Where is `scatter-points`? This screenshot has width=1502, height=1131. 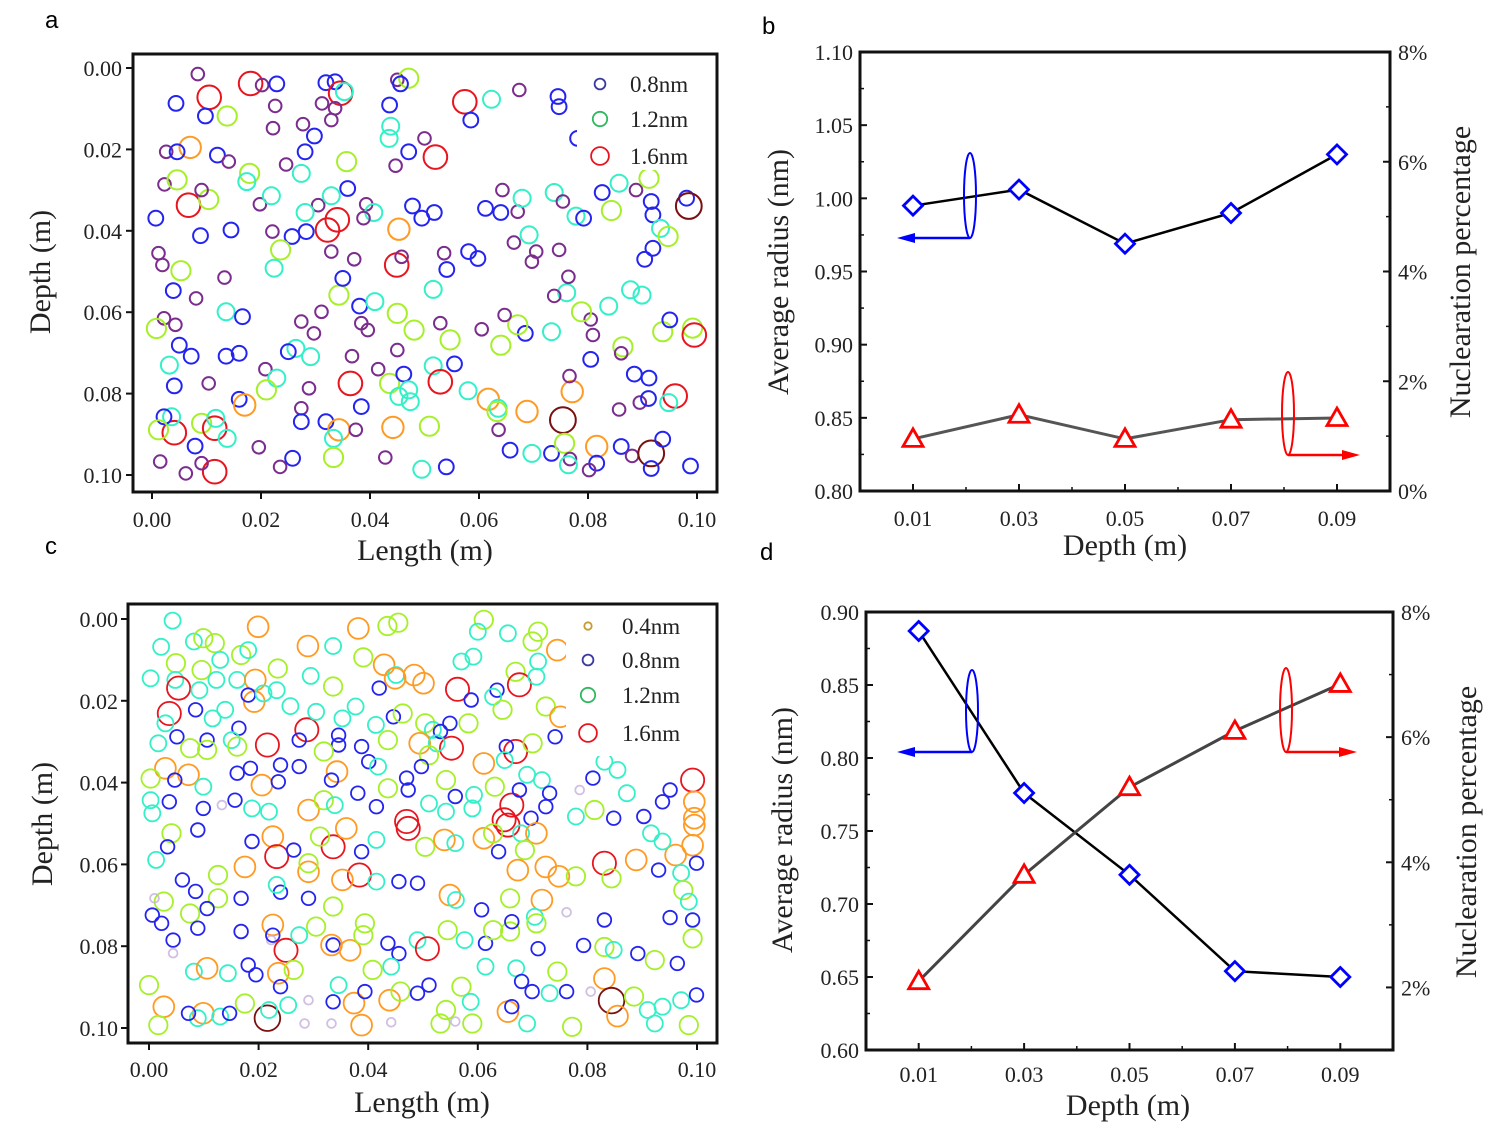
scatter-points is located at coordinates (426, 275).